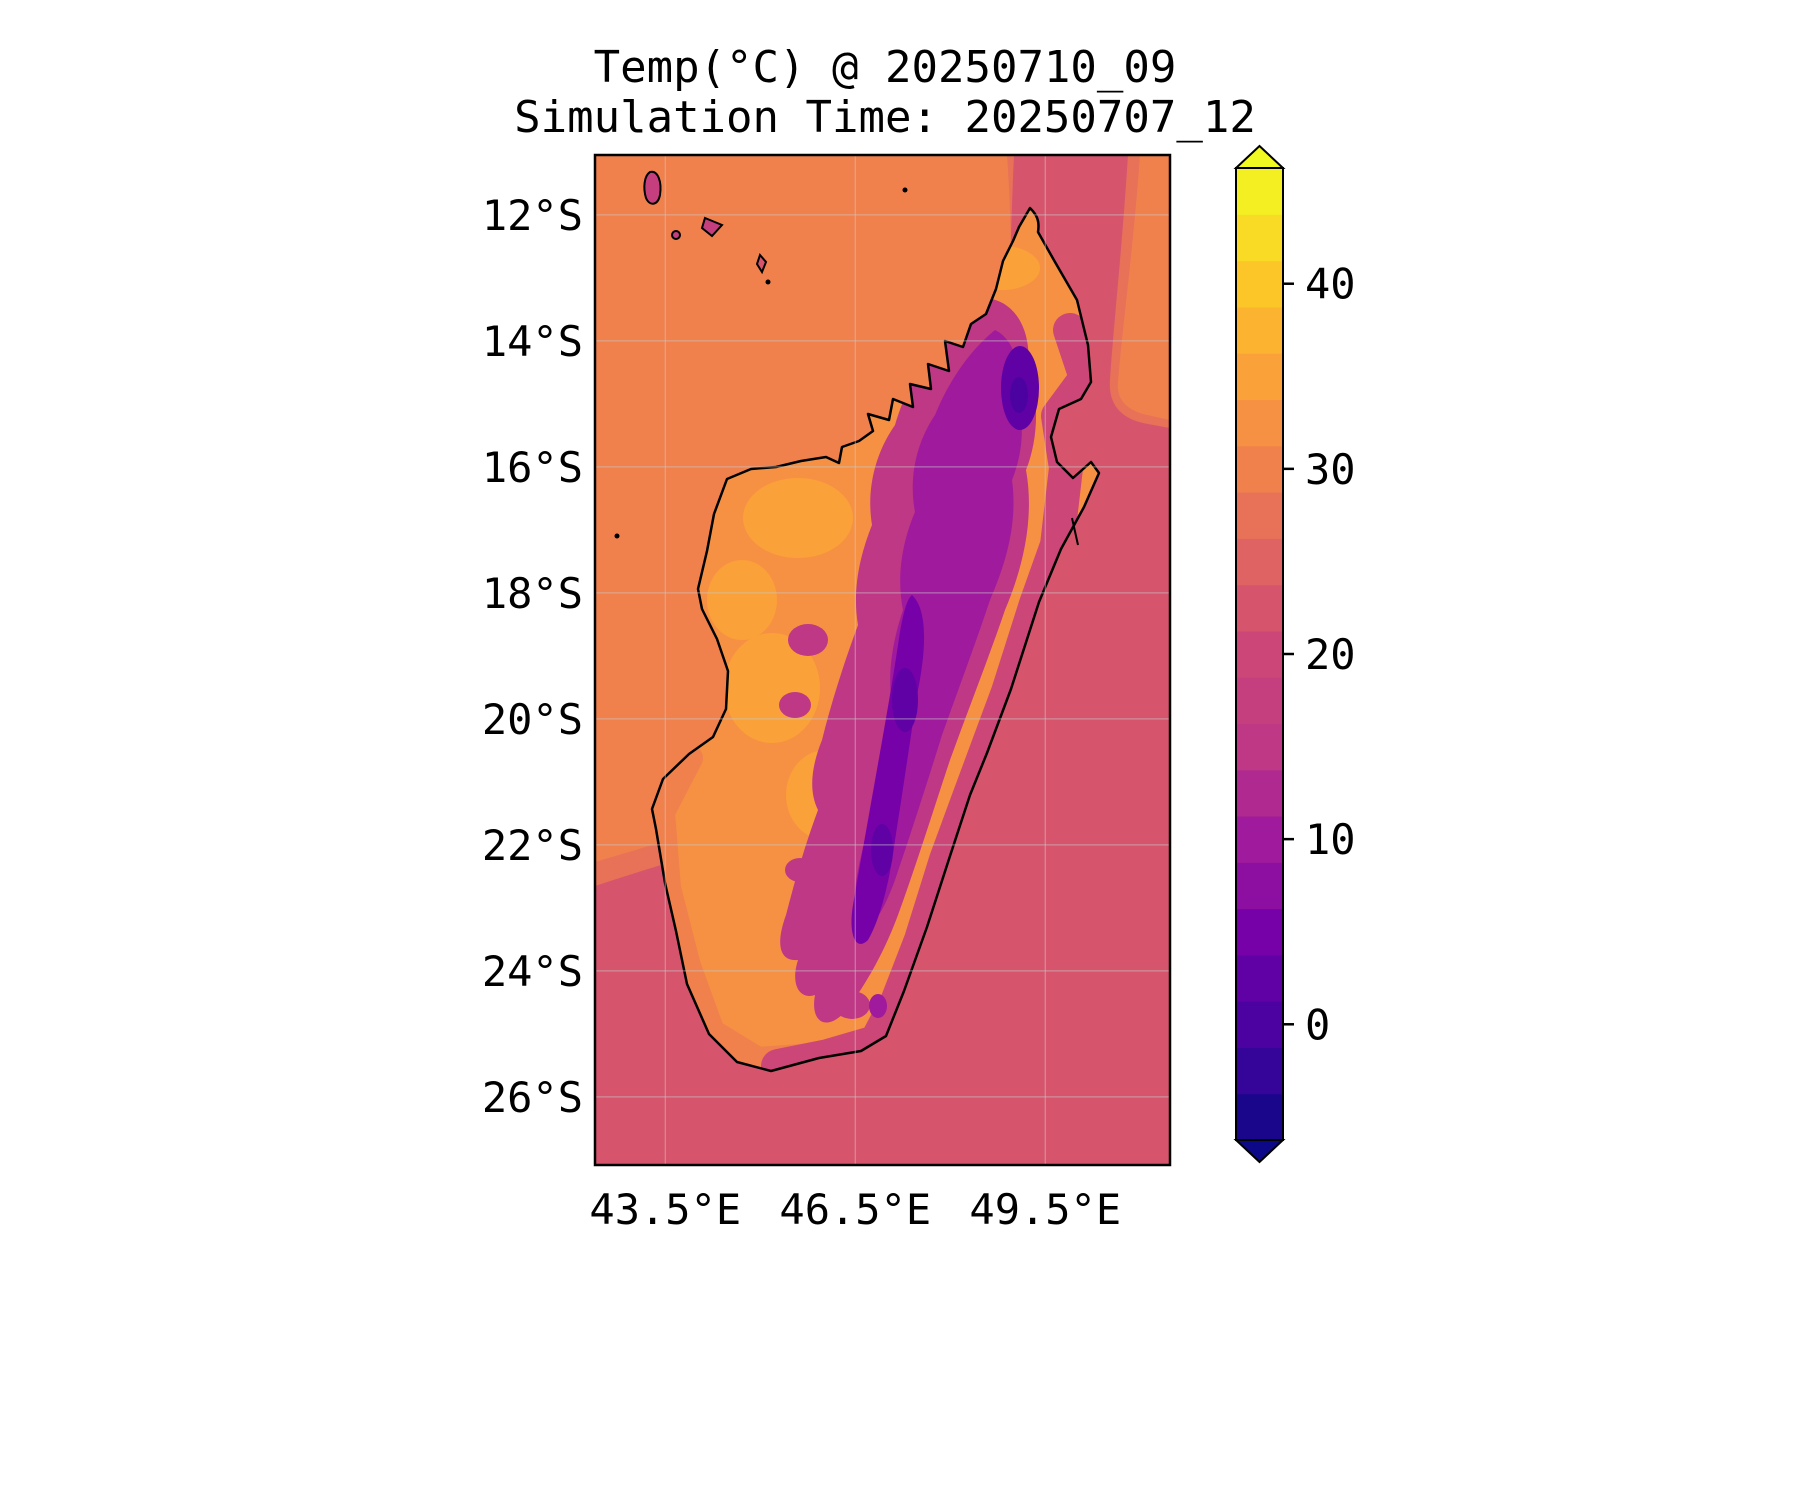  Describe the element at coordinates (846, 358) in the screenshot. I see `small-islands` at that location.